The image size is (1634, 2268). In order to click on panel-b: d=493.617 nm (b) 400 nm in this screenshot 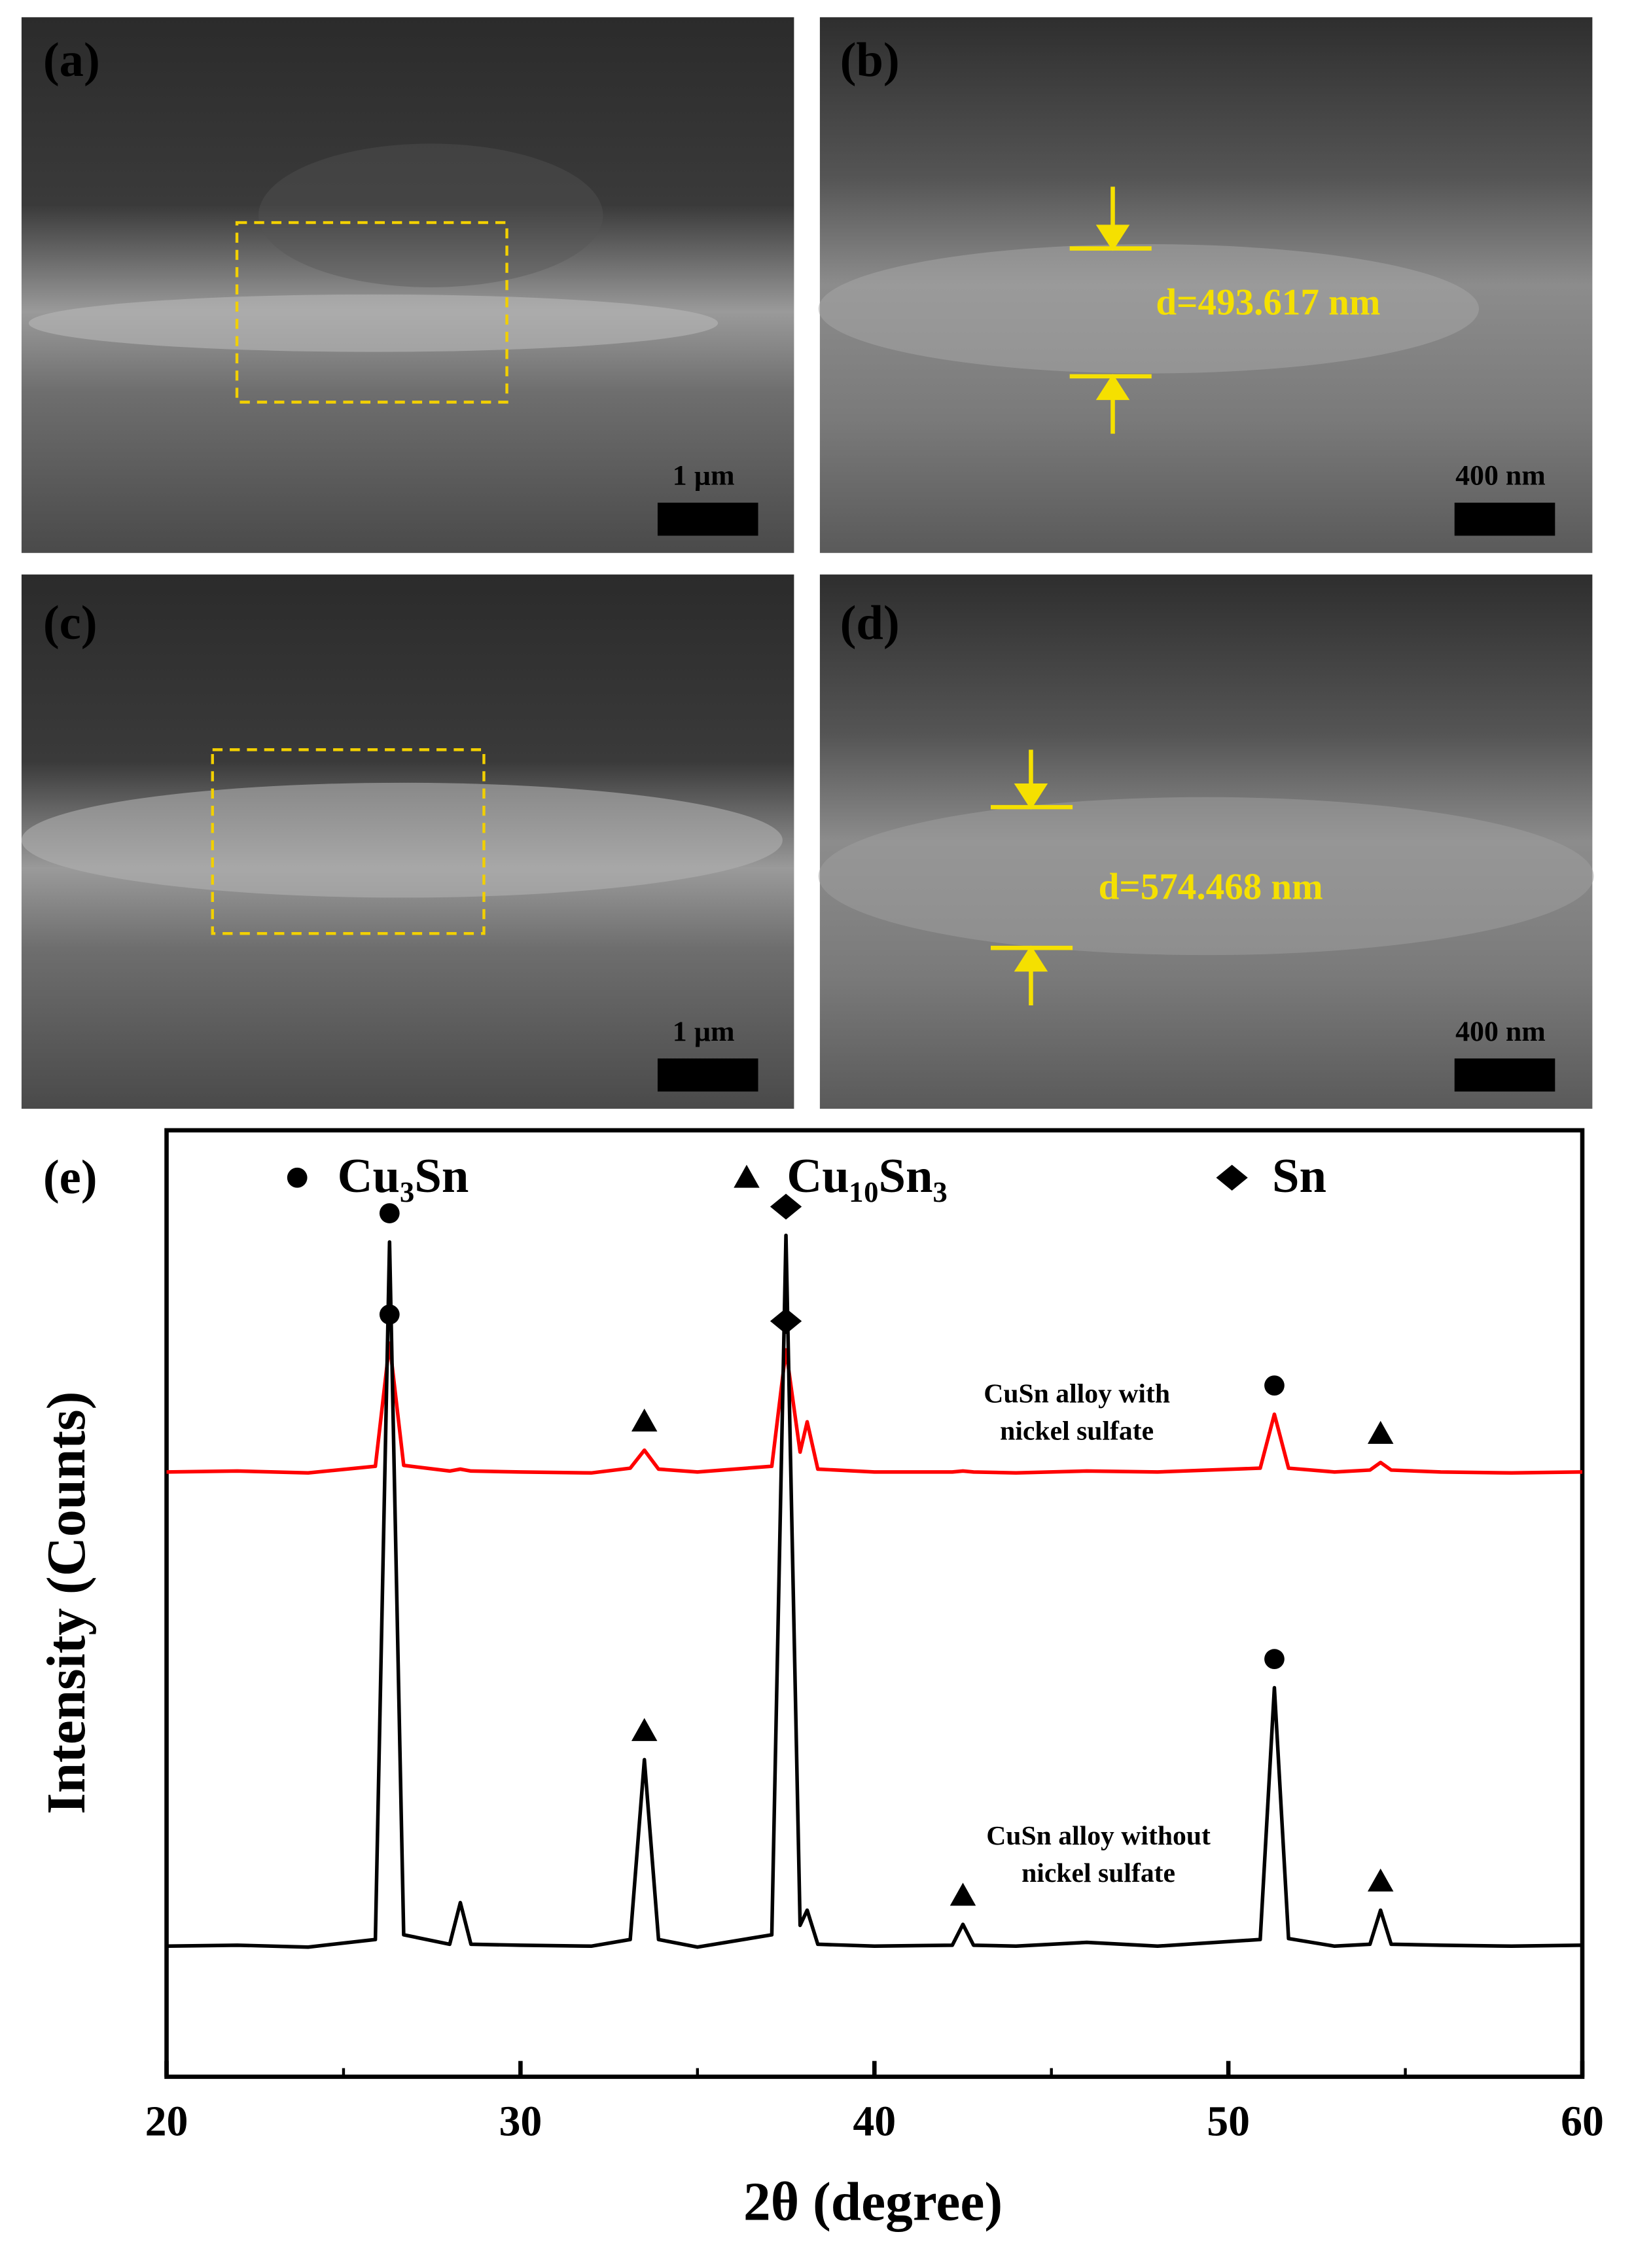, I will do `click(1206, 285)`.